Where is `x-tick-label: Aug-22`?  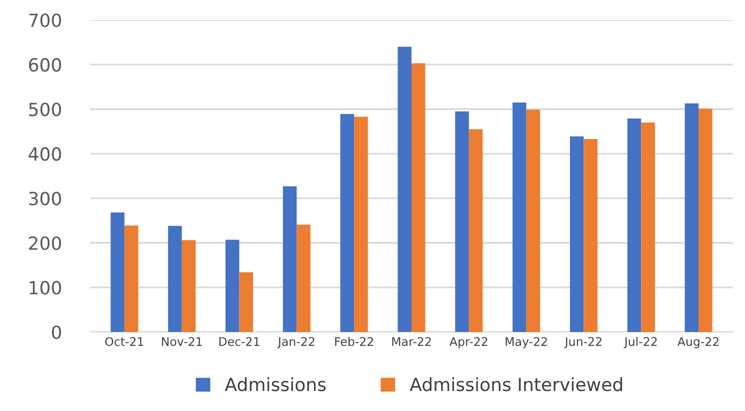
x-tick-label: Aug-22 is located at coordinates (698, 342).